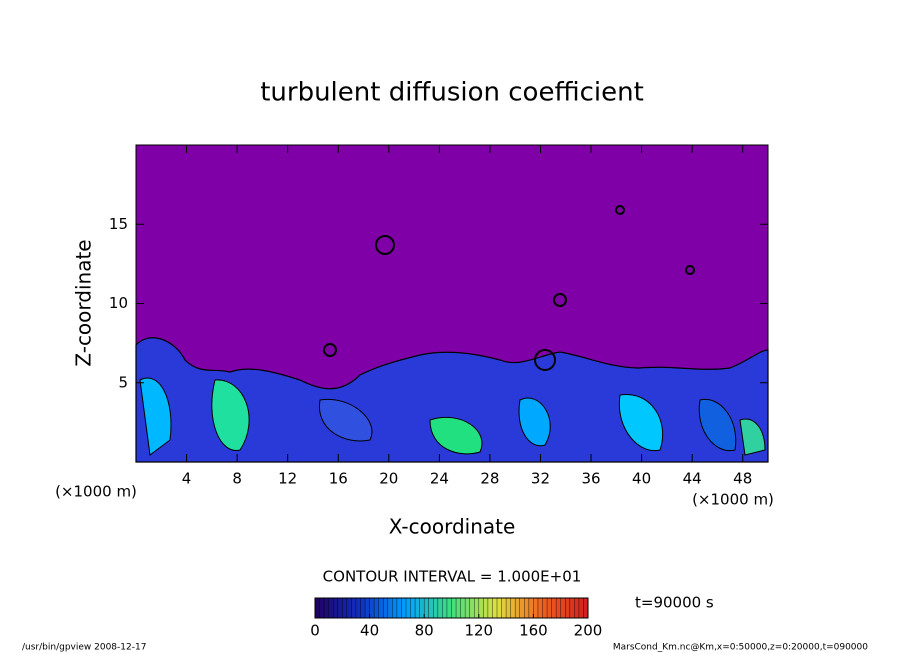  I want to click on time-label: t=90000 s, so click(674, 603).